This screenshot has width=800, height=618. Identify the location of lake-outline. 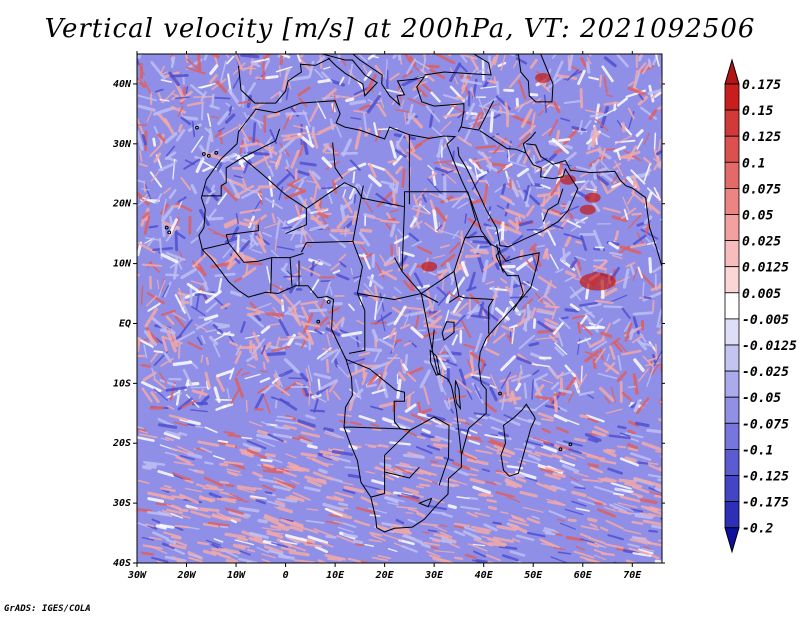
(435, 362).